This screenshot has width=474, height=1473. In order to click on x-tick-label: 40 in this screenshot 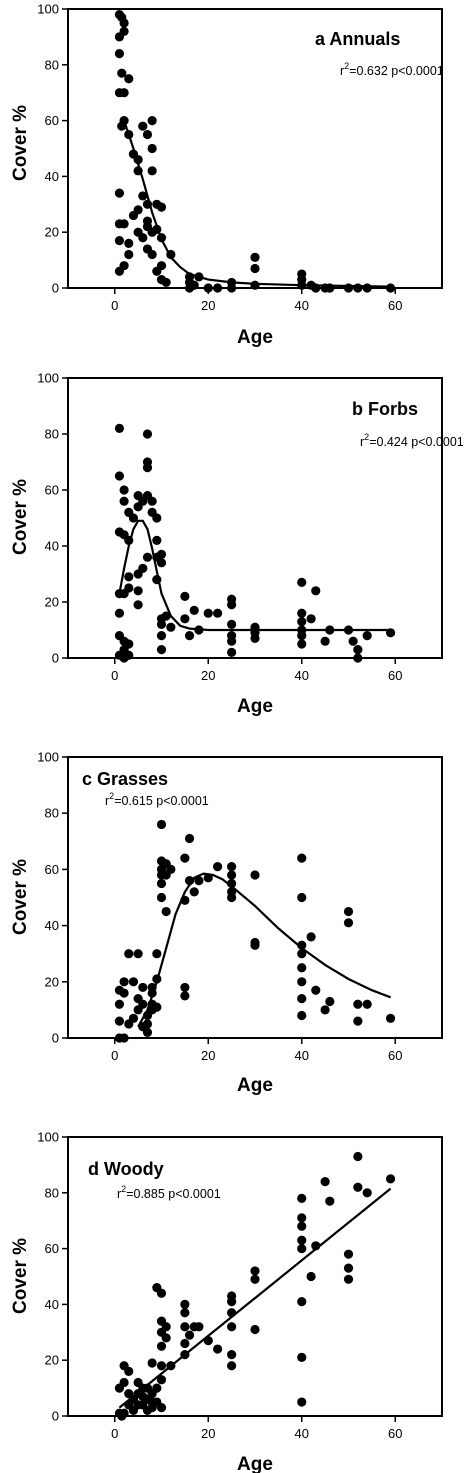, I will do `click(302, 1055)`.